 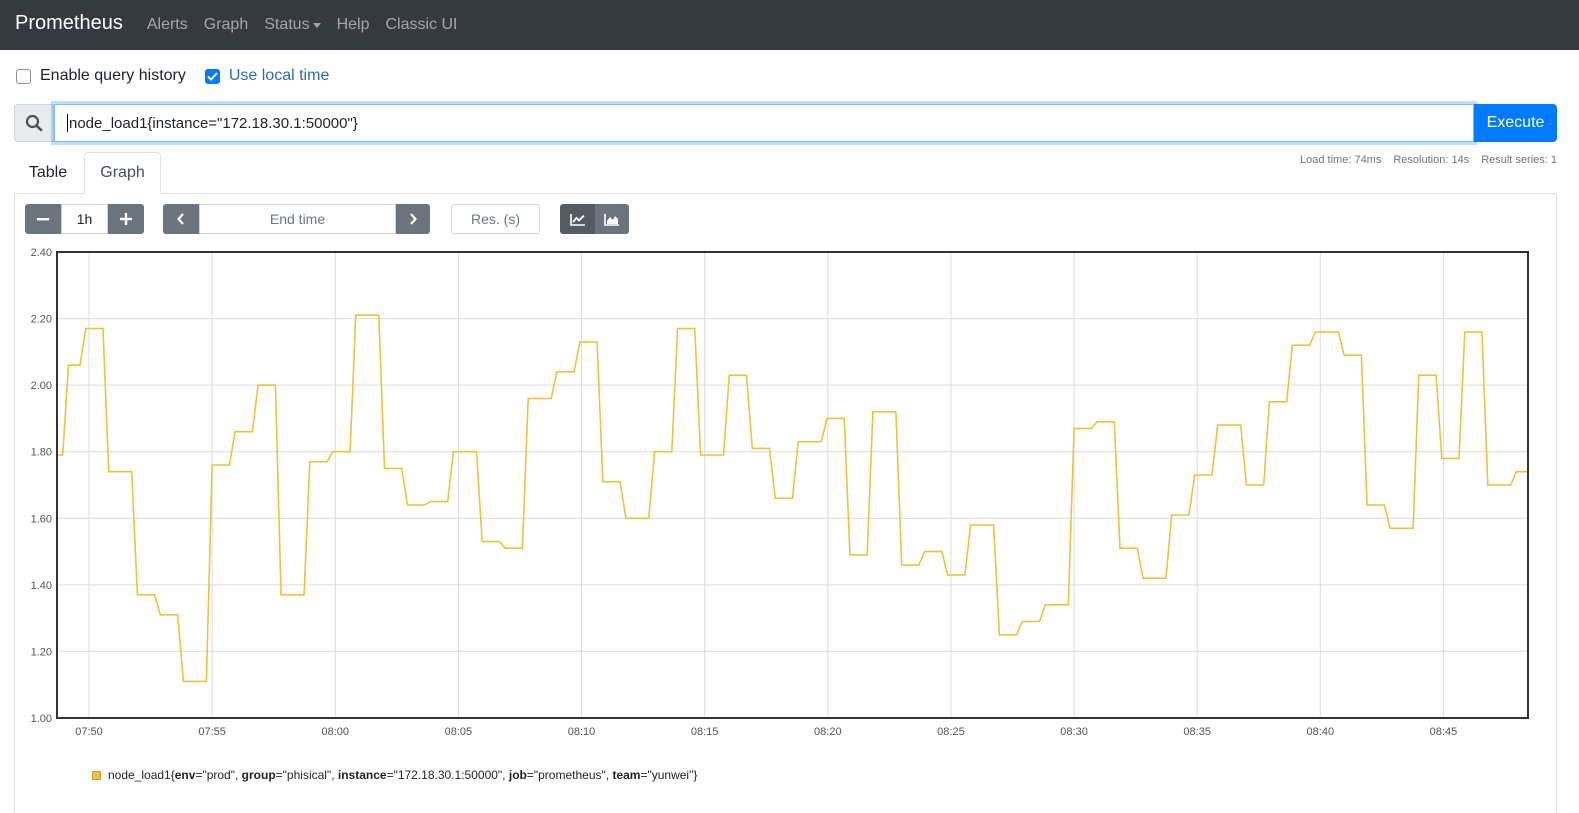 I want to click on earlier-button, so click(x=181, y=219).